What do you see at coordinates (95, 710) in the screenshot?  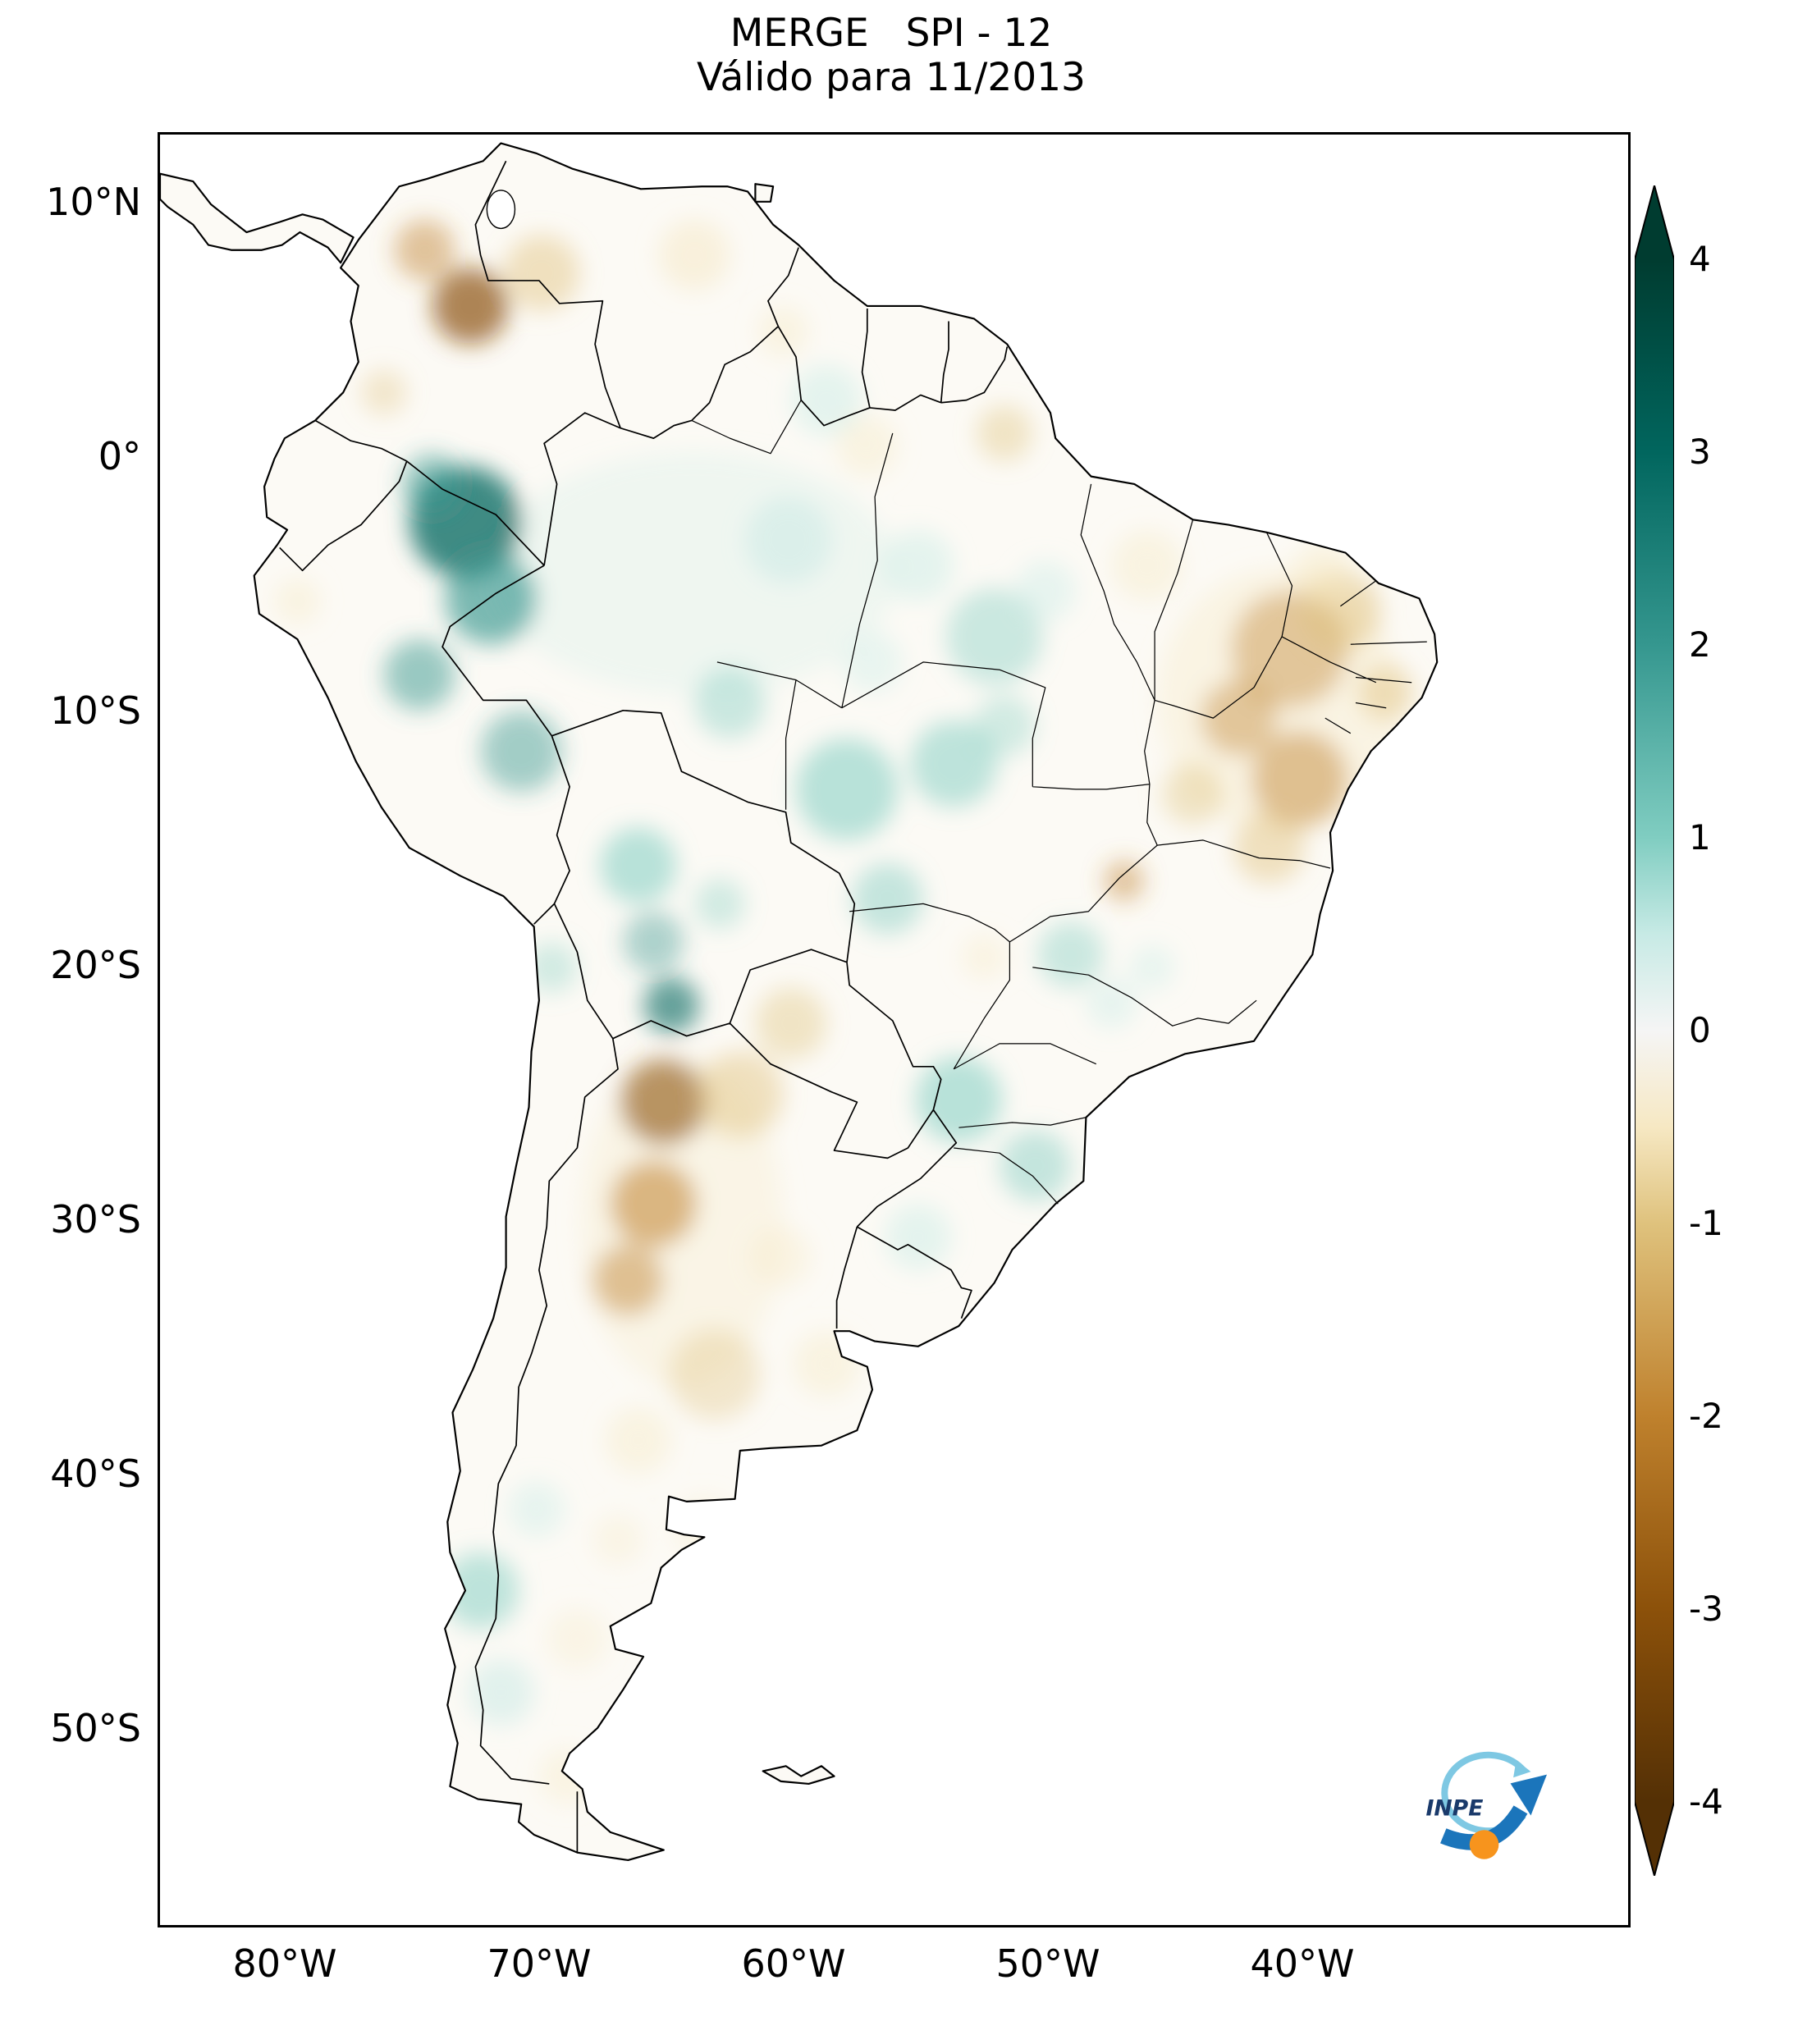 I see `y-axis-tick-label: 10°S` at bounding box center [95, 710].